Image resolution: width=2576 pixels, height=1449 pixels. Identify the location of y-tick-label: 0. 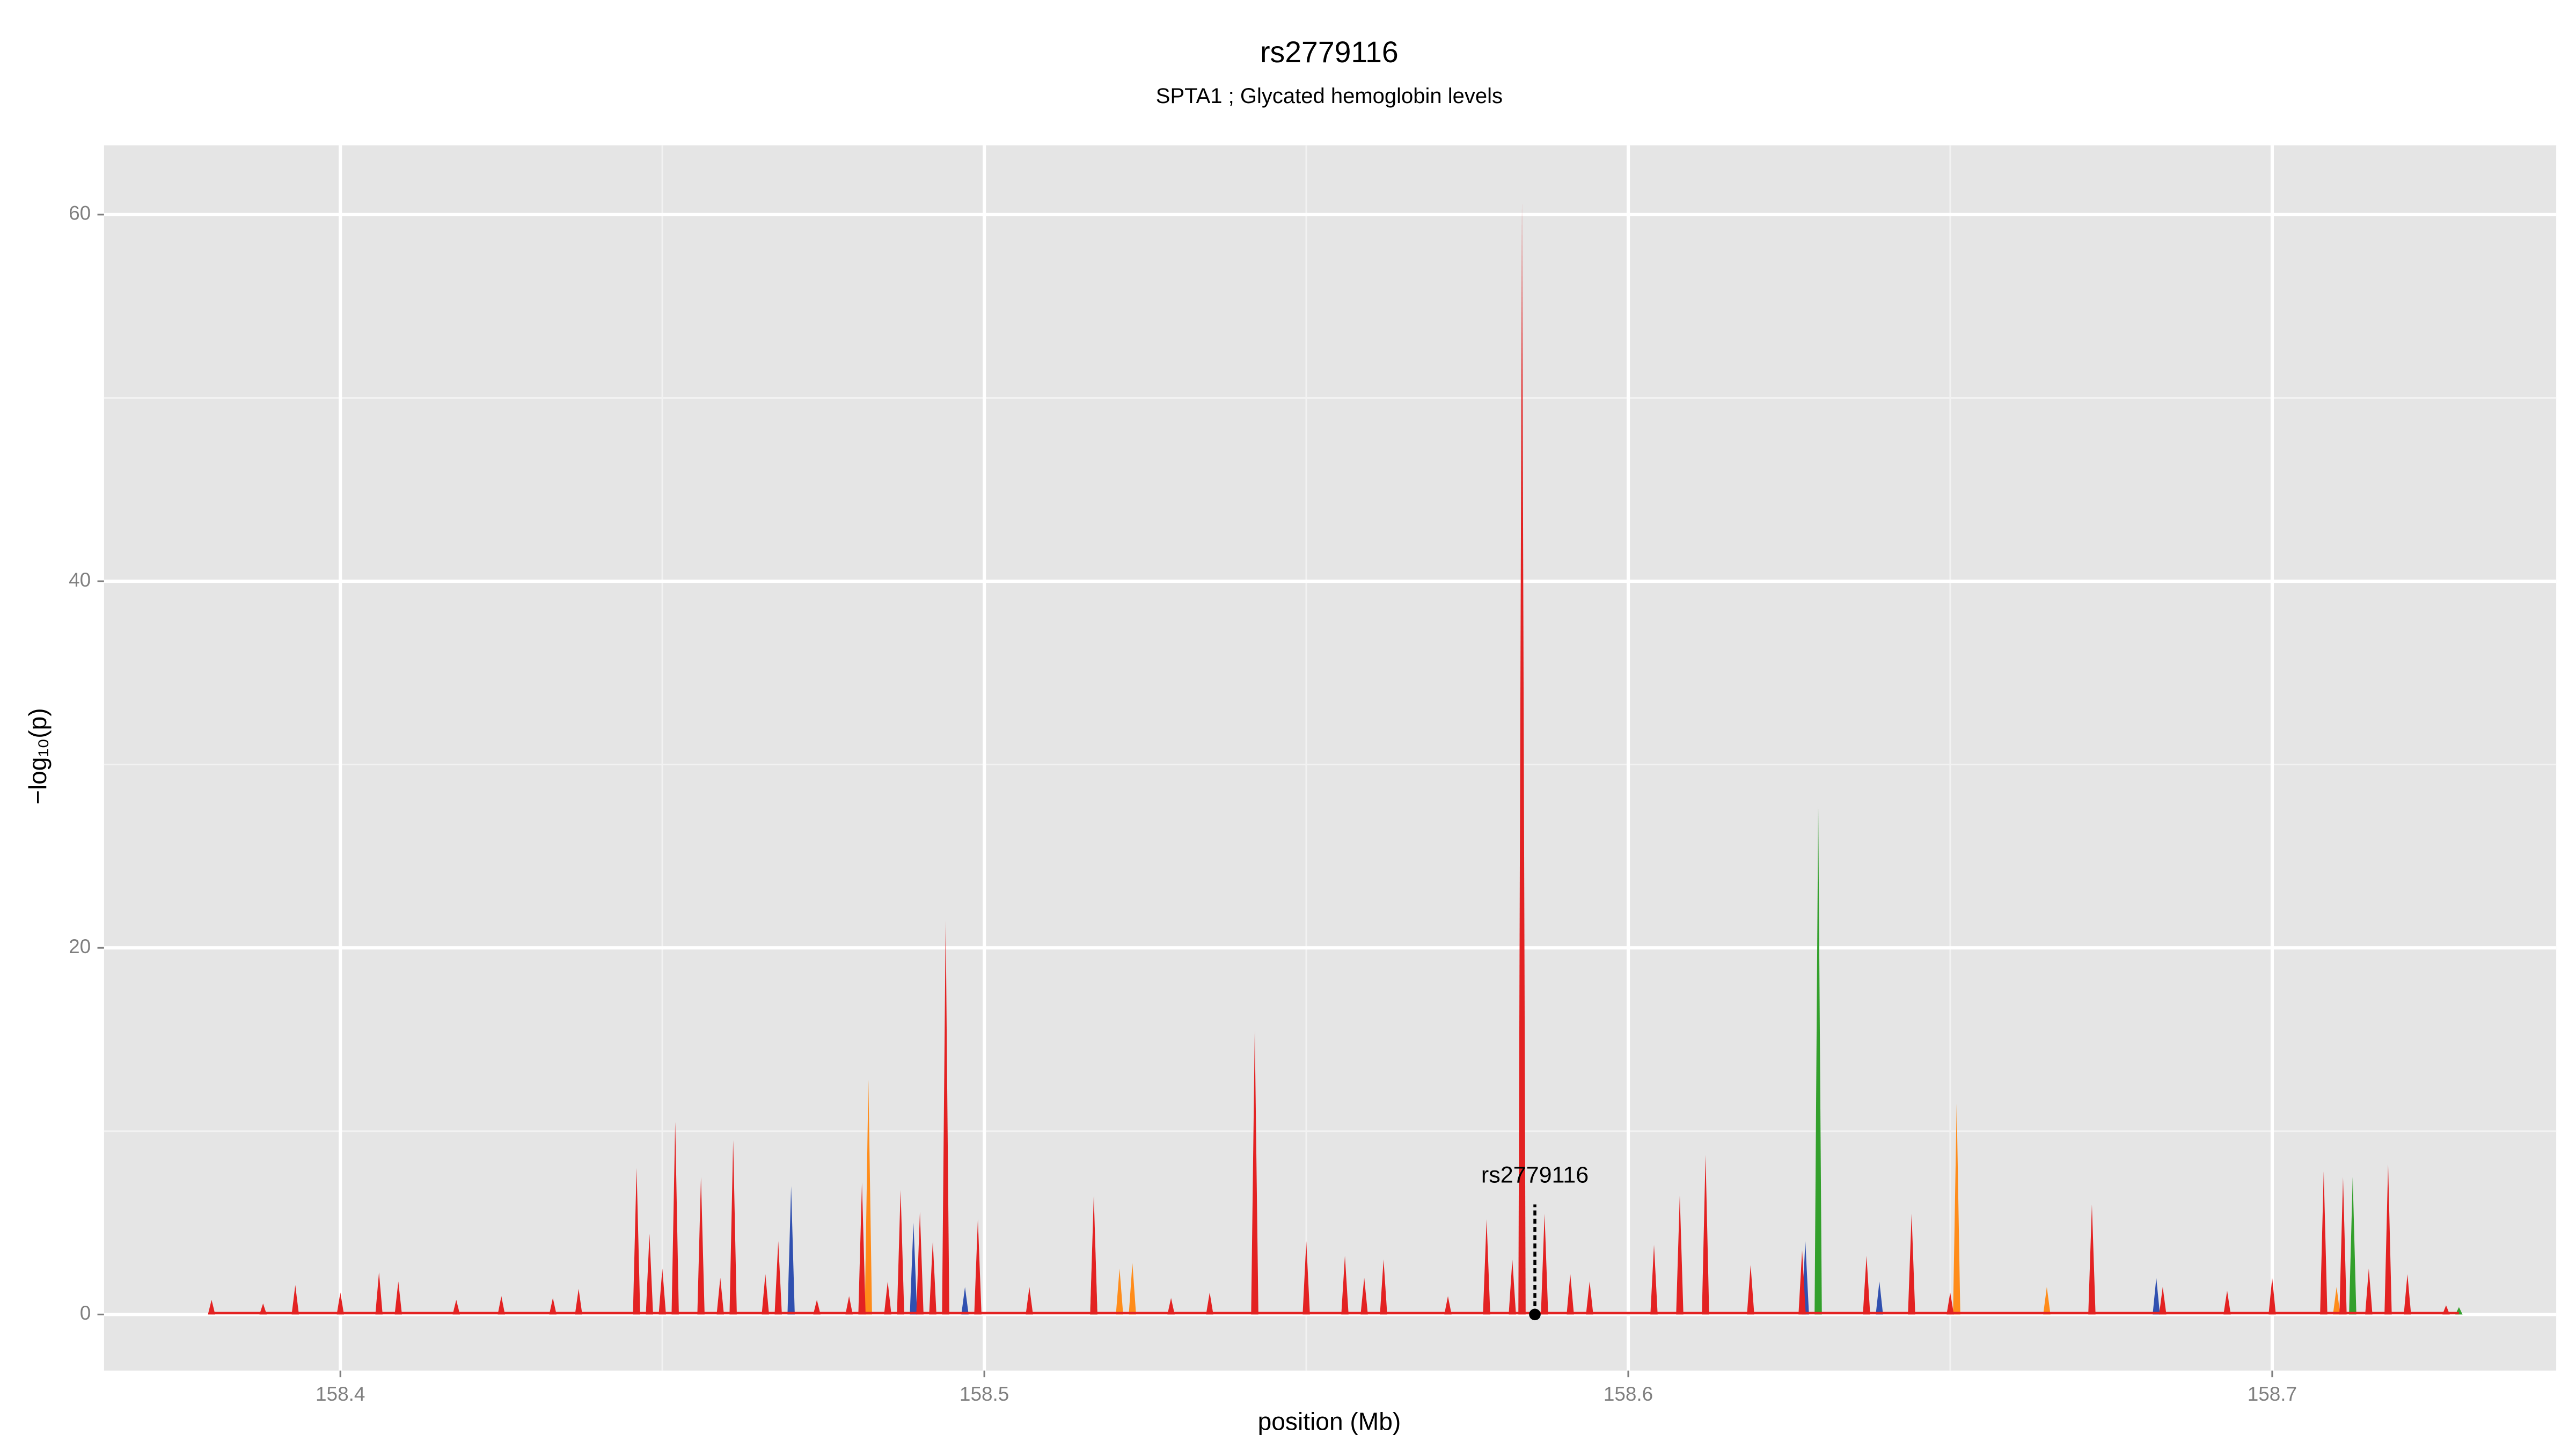
(85, 1313).